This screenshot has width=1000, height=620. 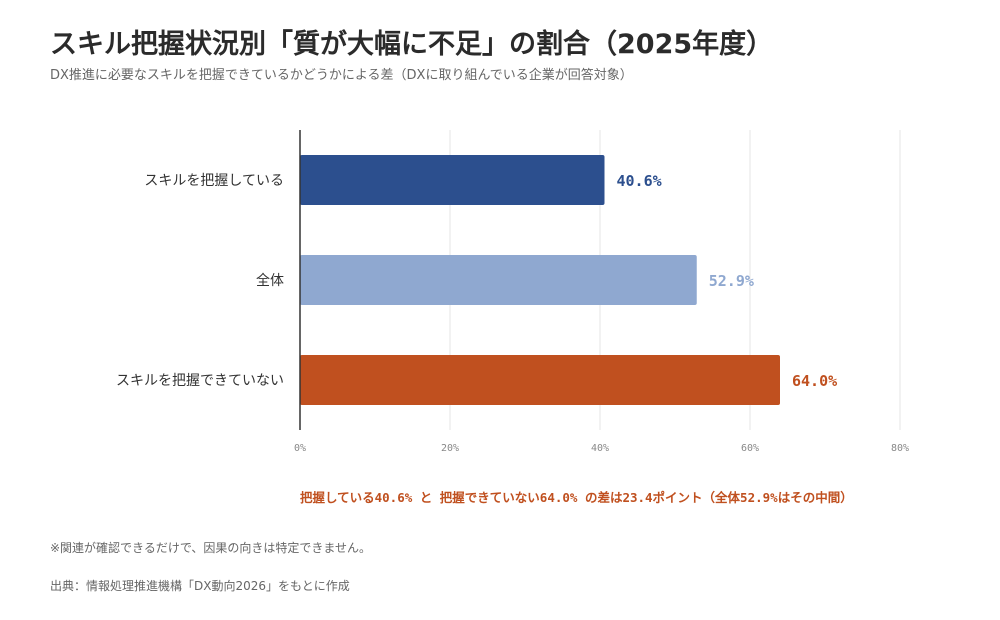 What do you see at coordinates (639, 181) in the screenshot?
I see `value-label-0: 40.6%` at bounding box center [639, 181].